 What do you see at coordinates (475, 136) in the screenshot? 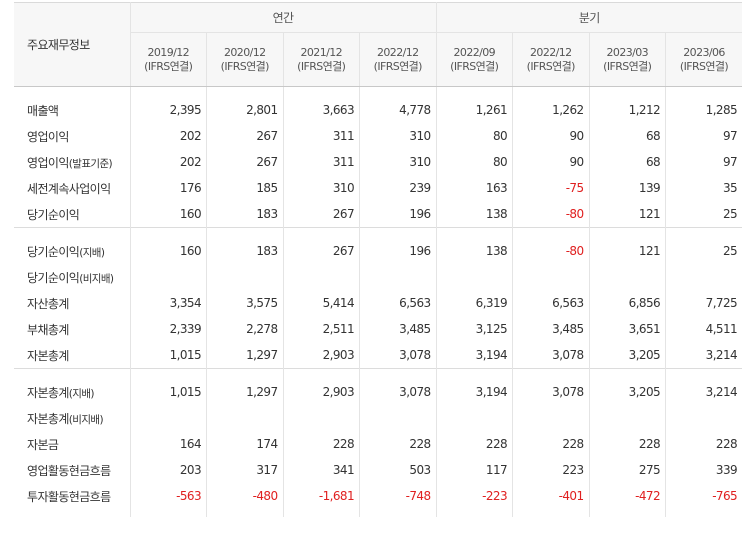
I see `value-cell: 80` at bounding box center [475, 136].